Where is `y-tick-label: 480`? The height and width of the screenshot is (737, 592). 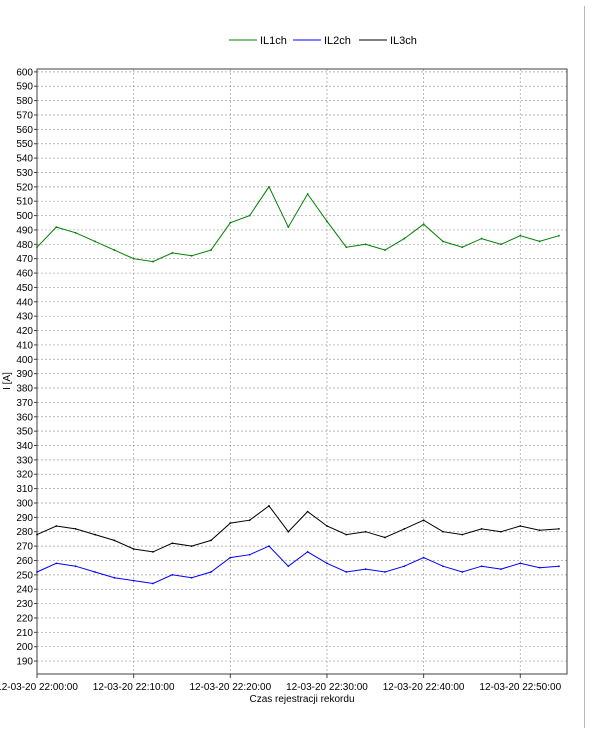 y-tick-label: 480 is located at coordinates (24, 245).